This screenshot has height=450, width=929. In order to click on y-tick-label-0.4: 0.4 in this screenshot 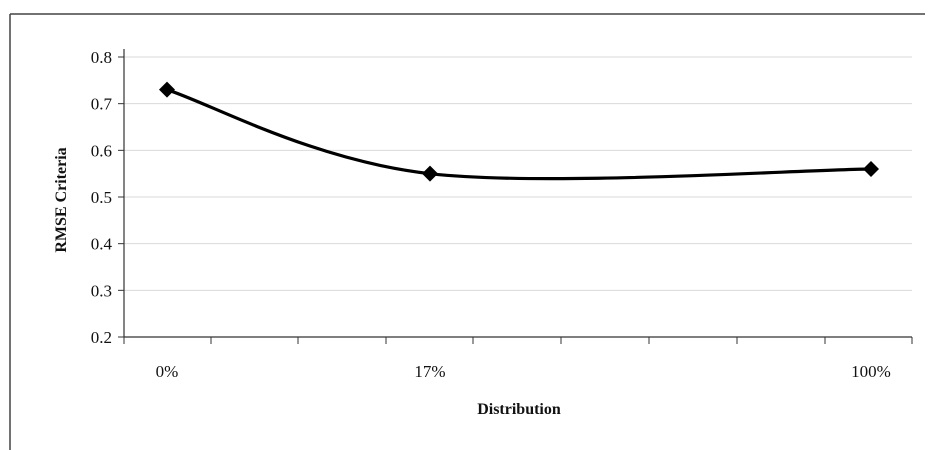, I will do `click(102, 244)`.